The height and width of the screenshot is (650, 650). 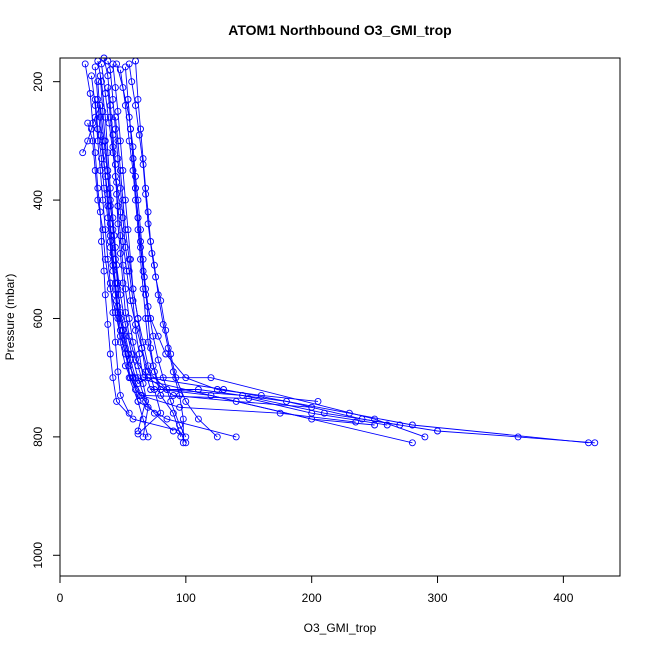 I want to click on x-tick-label: 400, so click(x=563, y=598).